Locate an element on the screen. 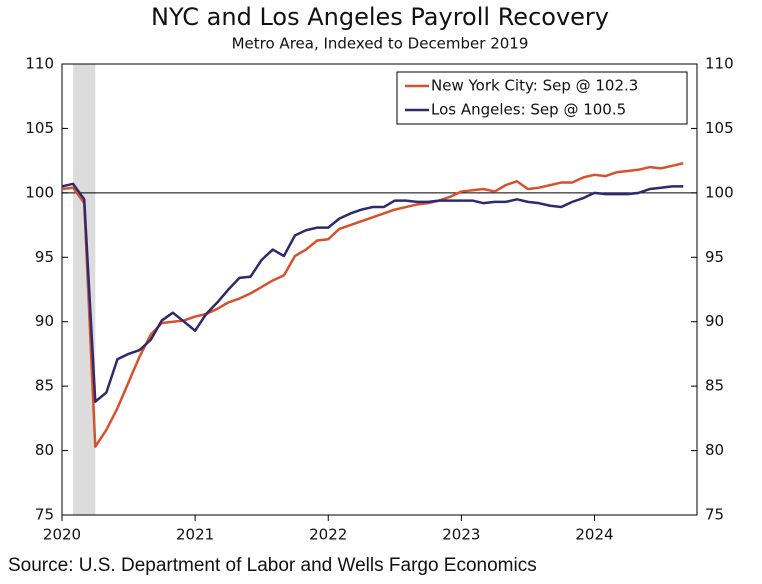  x-tick-label: 2020 is located at coordinates (62, 535).